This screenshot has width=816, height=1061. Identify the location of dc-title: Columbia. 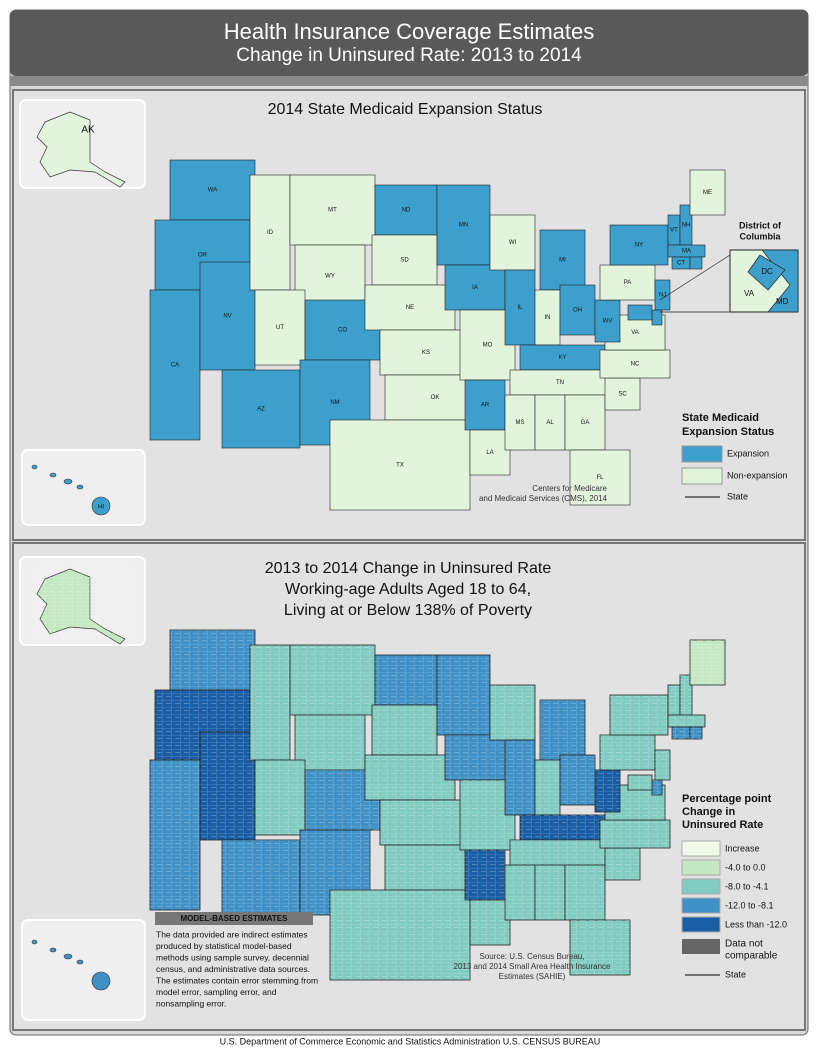
(760, 236).